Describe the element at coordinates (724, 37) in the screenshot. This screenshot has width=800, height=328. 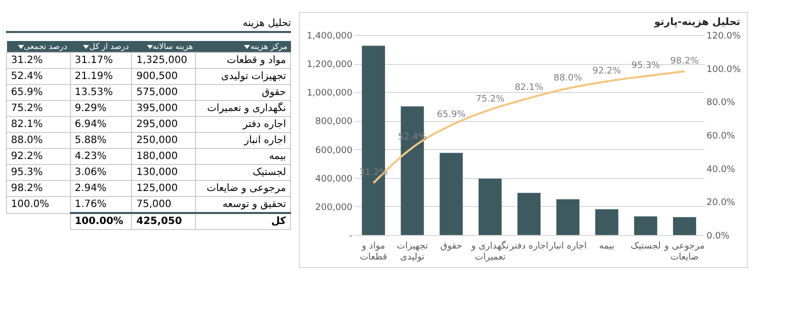
I see `y2-tick-label: 120.0%` at that location.